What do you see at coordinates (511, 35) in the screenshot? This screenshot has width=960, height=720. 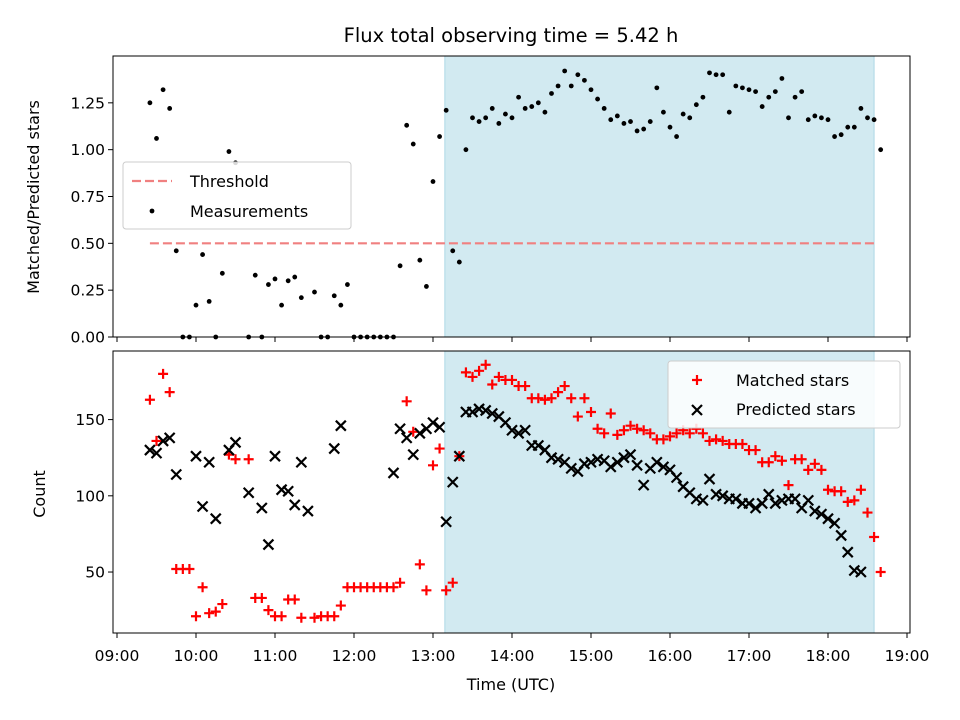 I see `figure-title: Flux total observing time = 5.42 h` at bounding box center [511, 35].